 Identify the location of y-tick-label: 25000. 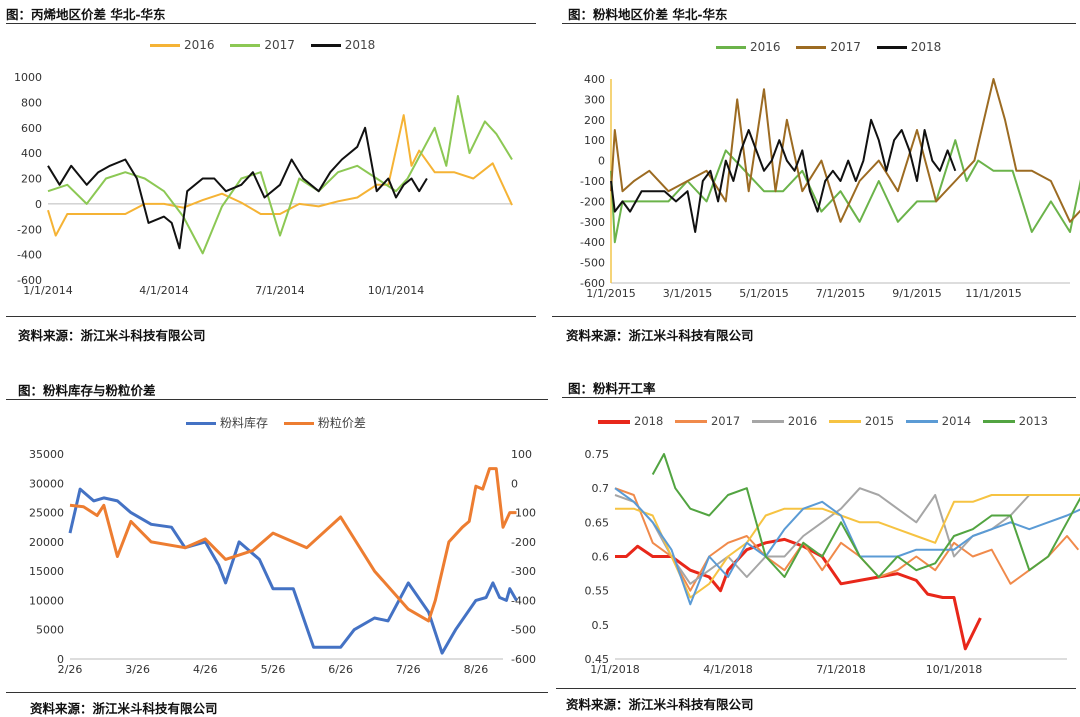
(46, 513).